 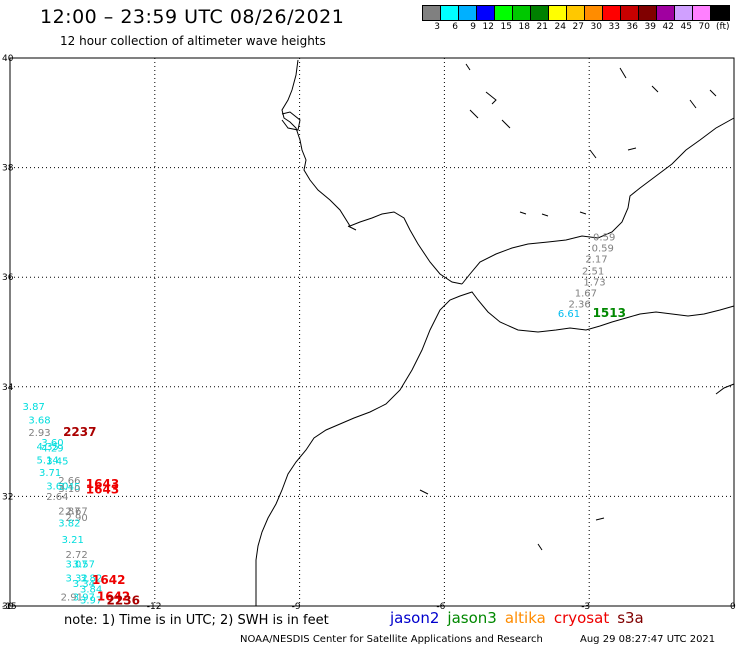 I want to click on orbit-number-label: 2236, so click(x=123, y=600).